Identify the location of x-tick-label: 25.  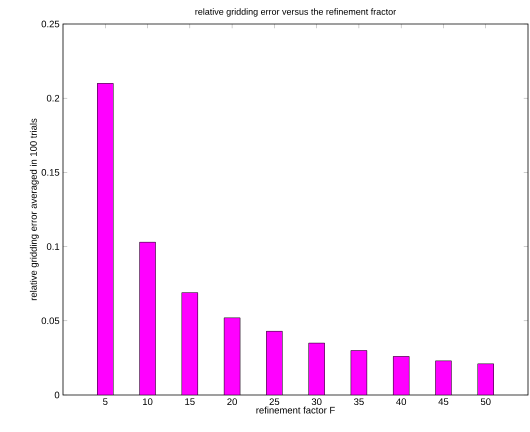
(275, 402).